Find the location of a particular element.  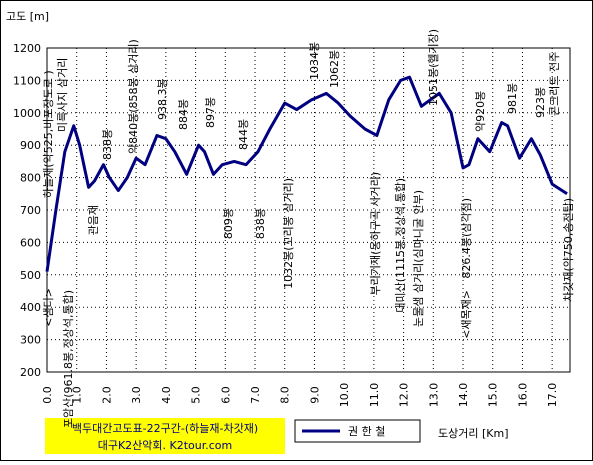

annotation: 콘크리트 전주 is located at coordinates (554, 84).